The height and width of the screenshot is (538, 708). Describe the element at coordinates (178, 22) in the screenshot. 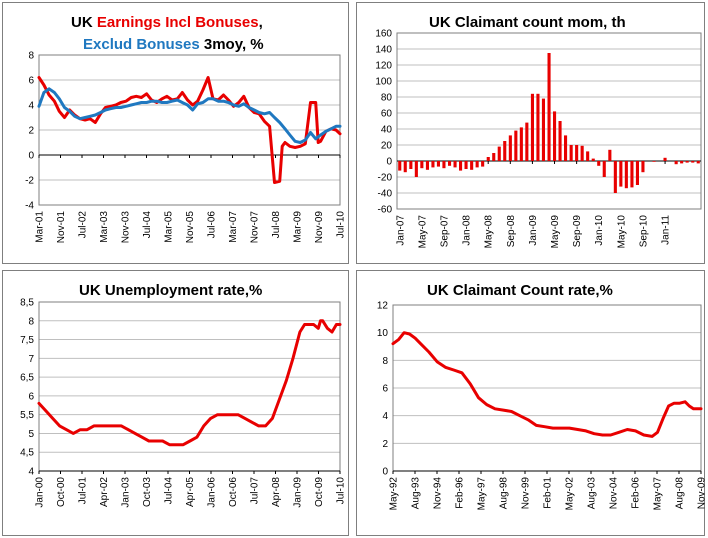

I see `earnings-title-incl: Earnings Incl Bonuses` at that location.